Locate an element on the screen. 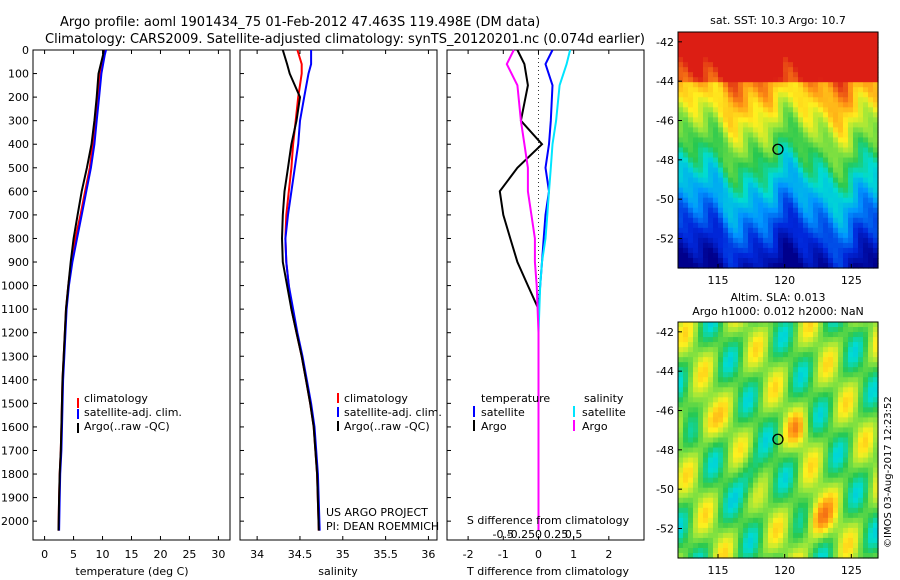 Image resolution: width=900 pixels, height=580 pixels. s-tick-label: -0.25 is located at coordinates (521, 534).